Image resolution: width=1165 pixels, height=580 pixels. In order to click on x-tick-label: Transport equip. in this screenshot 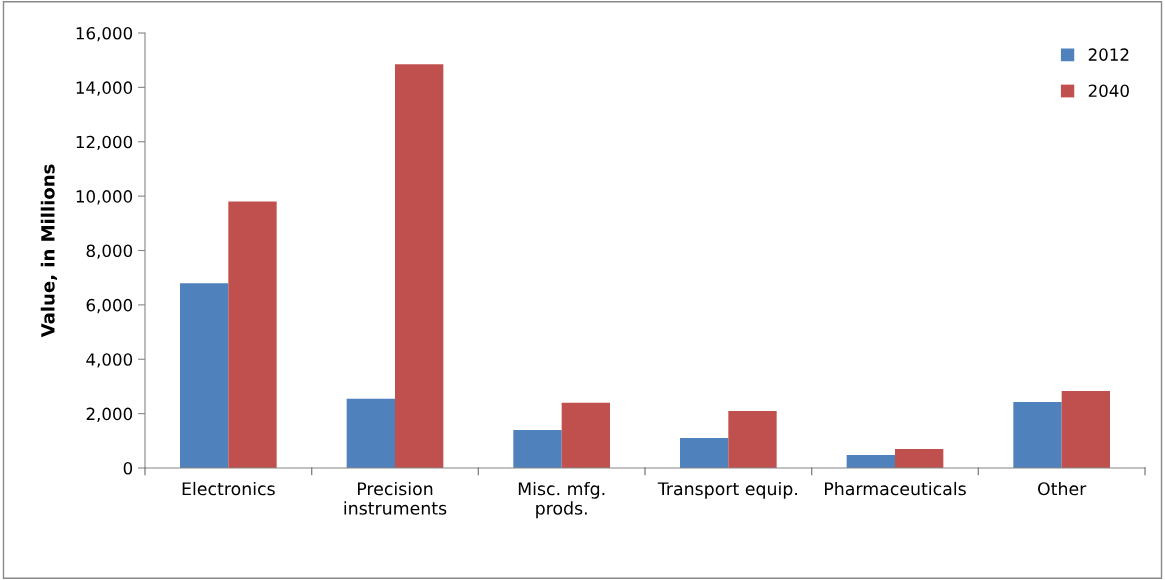, I will do `click(727, 490)`.